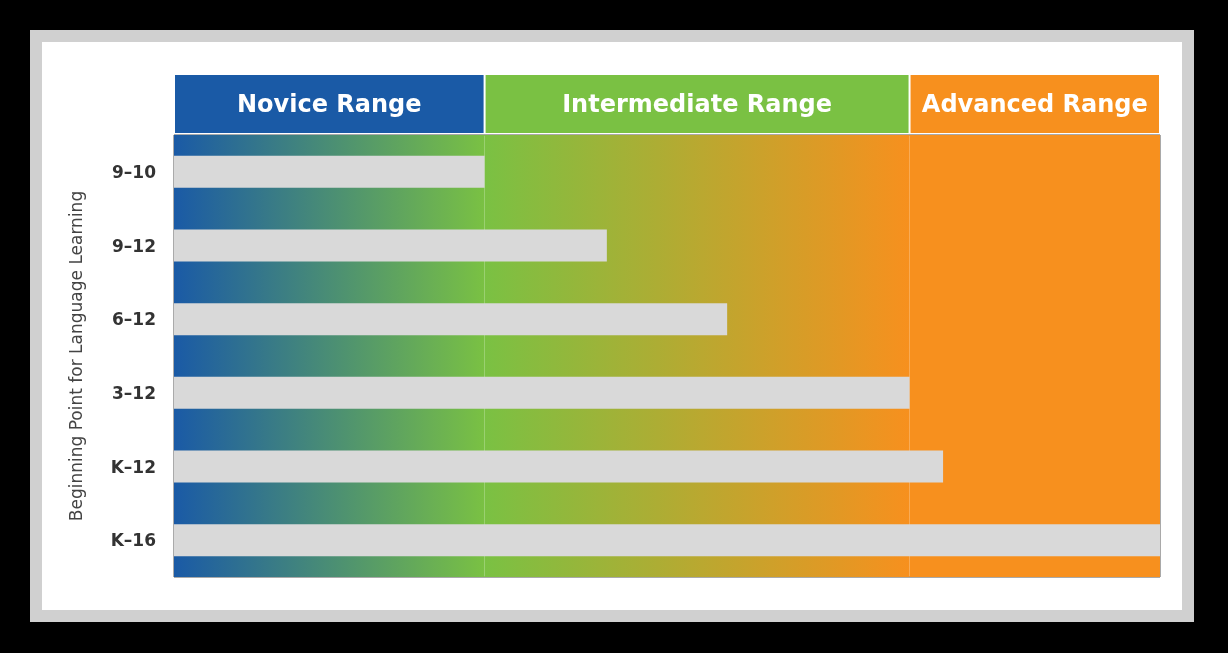 The image size is (1228, 653). I want to click on y-axis-title: Beginning Point for Language Learning, so click(75, 356).